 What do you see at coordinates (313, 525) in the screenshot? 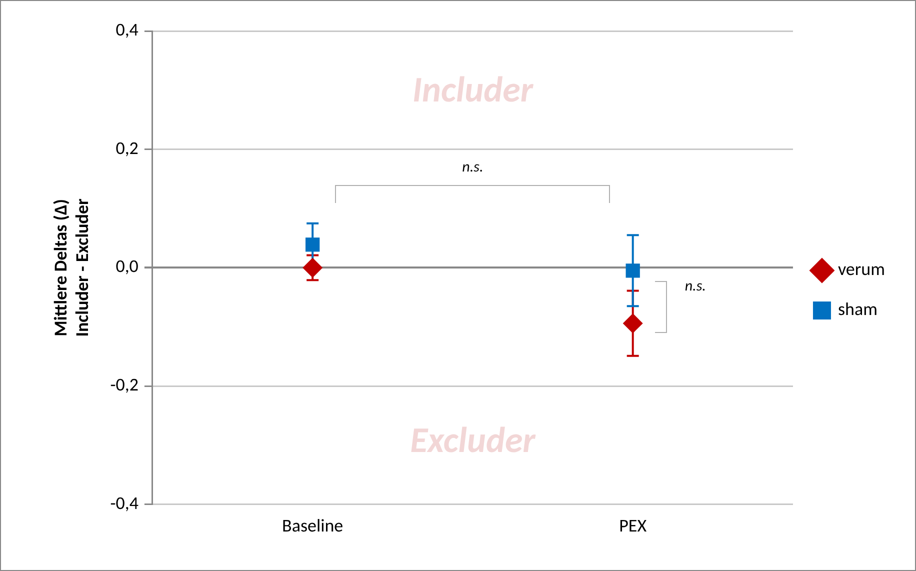
I see `x-tick-label: Baseline` at bounding box center [313, 525].